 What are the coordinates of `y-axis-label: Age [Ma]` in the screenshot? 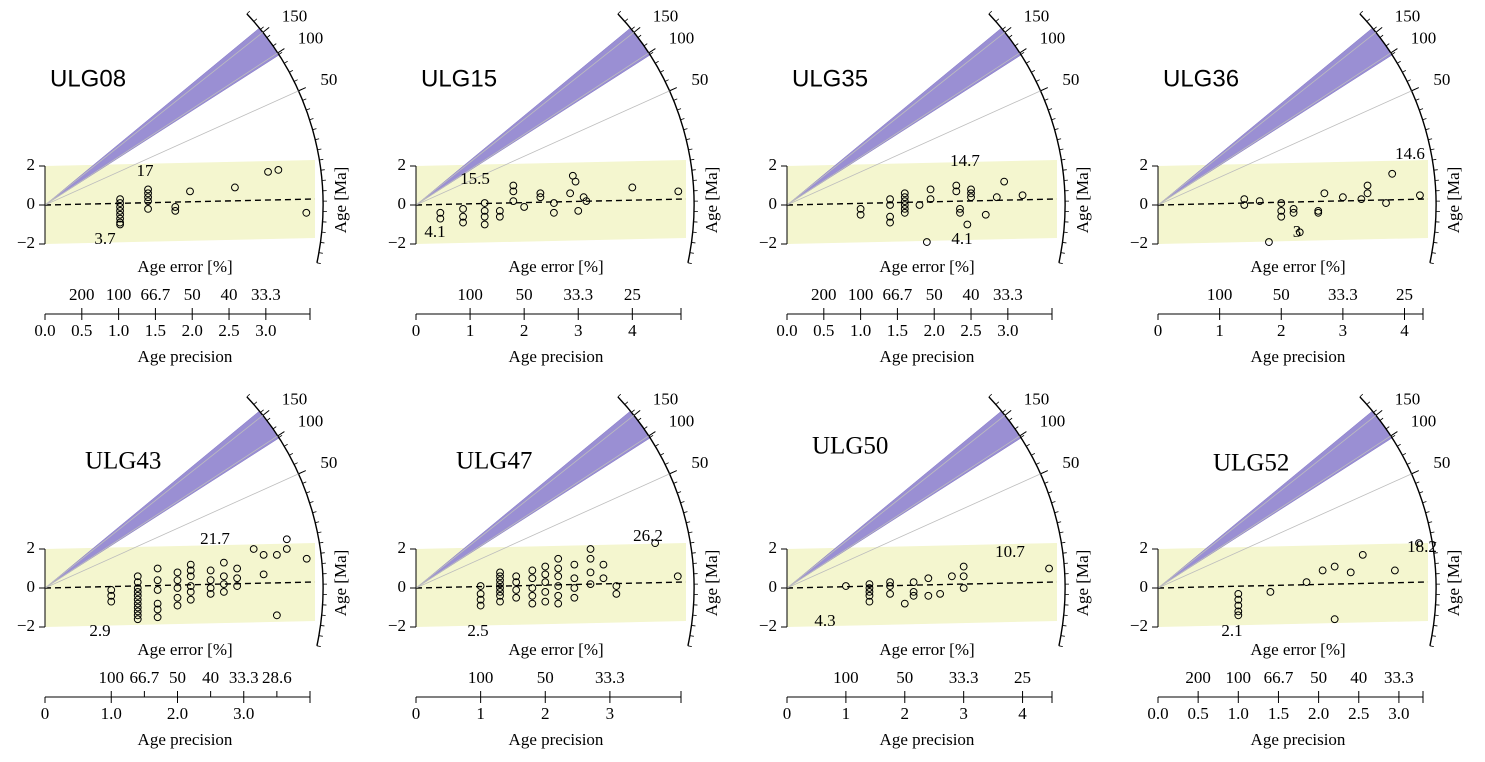 It's located at (1453, 200).